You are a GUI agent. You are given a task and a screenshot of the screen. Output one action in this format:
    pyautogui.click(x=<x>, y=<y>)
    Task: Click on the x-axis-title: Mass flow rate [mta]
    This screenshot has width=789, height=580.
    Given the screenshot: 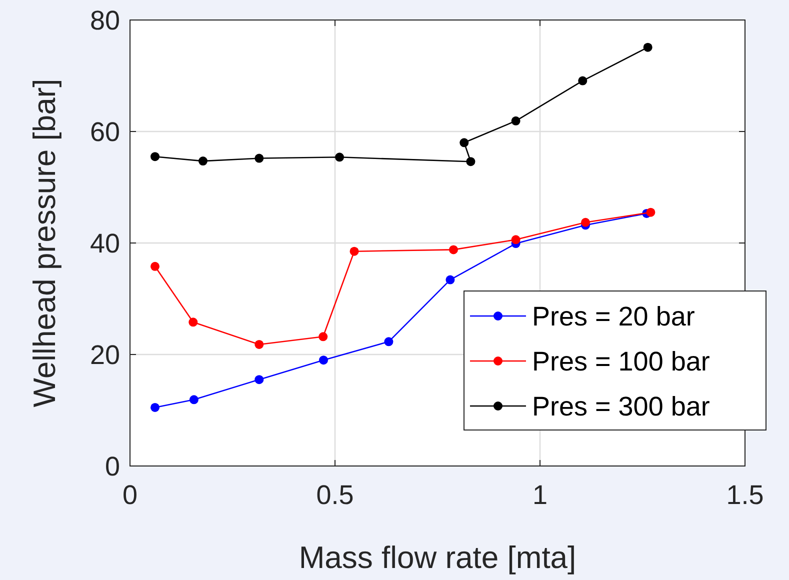 What is the action you would take?
    pyautogui.click(x=437, y=557)
    